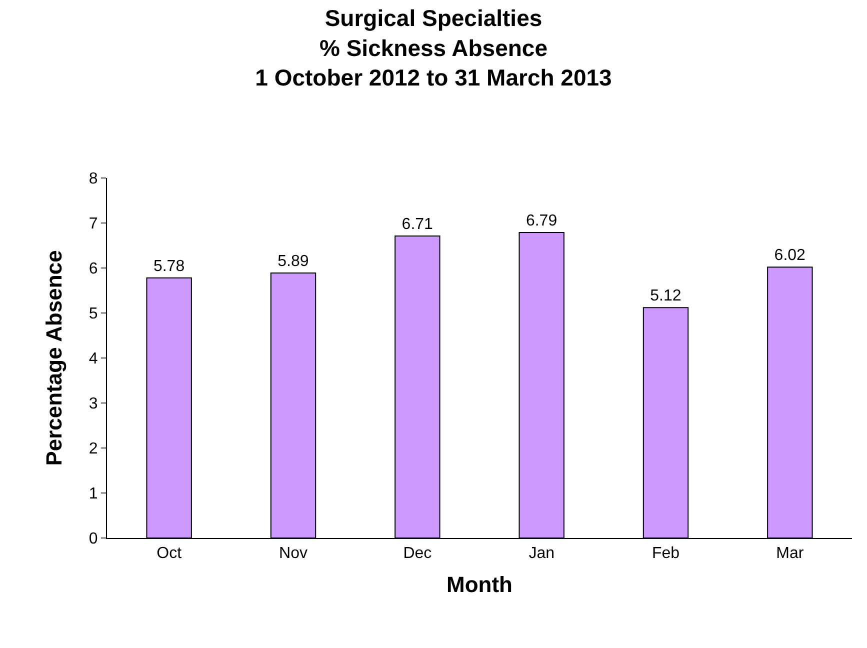 The width and height of the screenshot is (867, 648). I want to click on y-tick-label: 8, so click(93, 179).